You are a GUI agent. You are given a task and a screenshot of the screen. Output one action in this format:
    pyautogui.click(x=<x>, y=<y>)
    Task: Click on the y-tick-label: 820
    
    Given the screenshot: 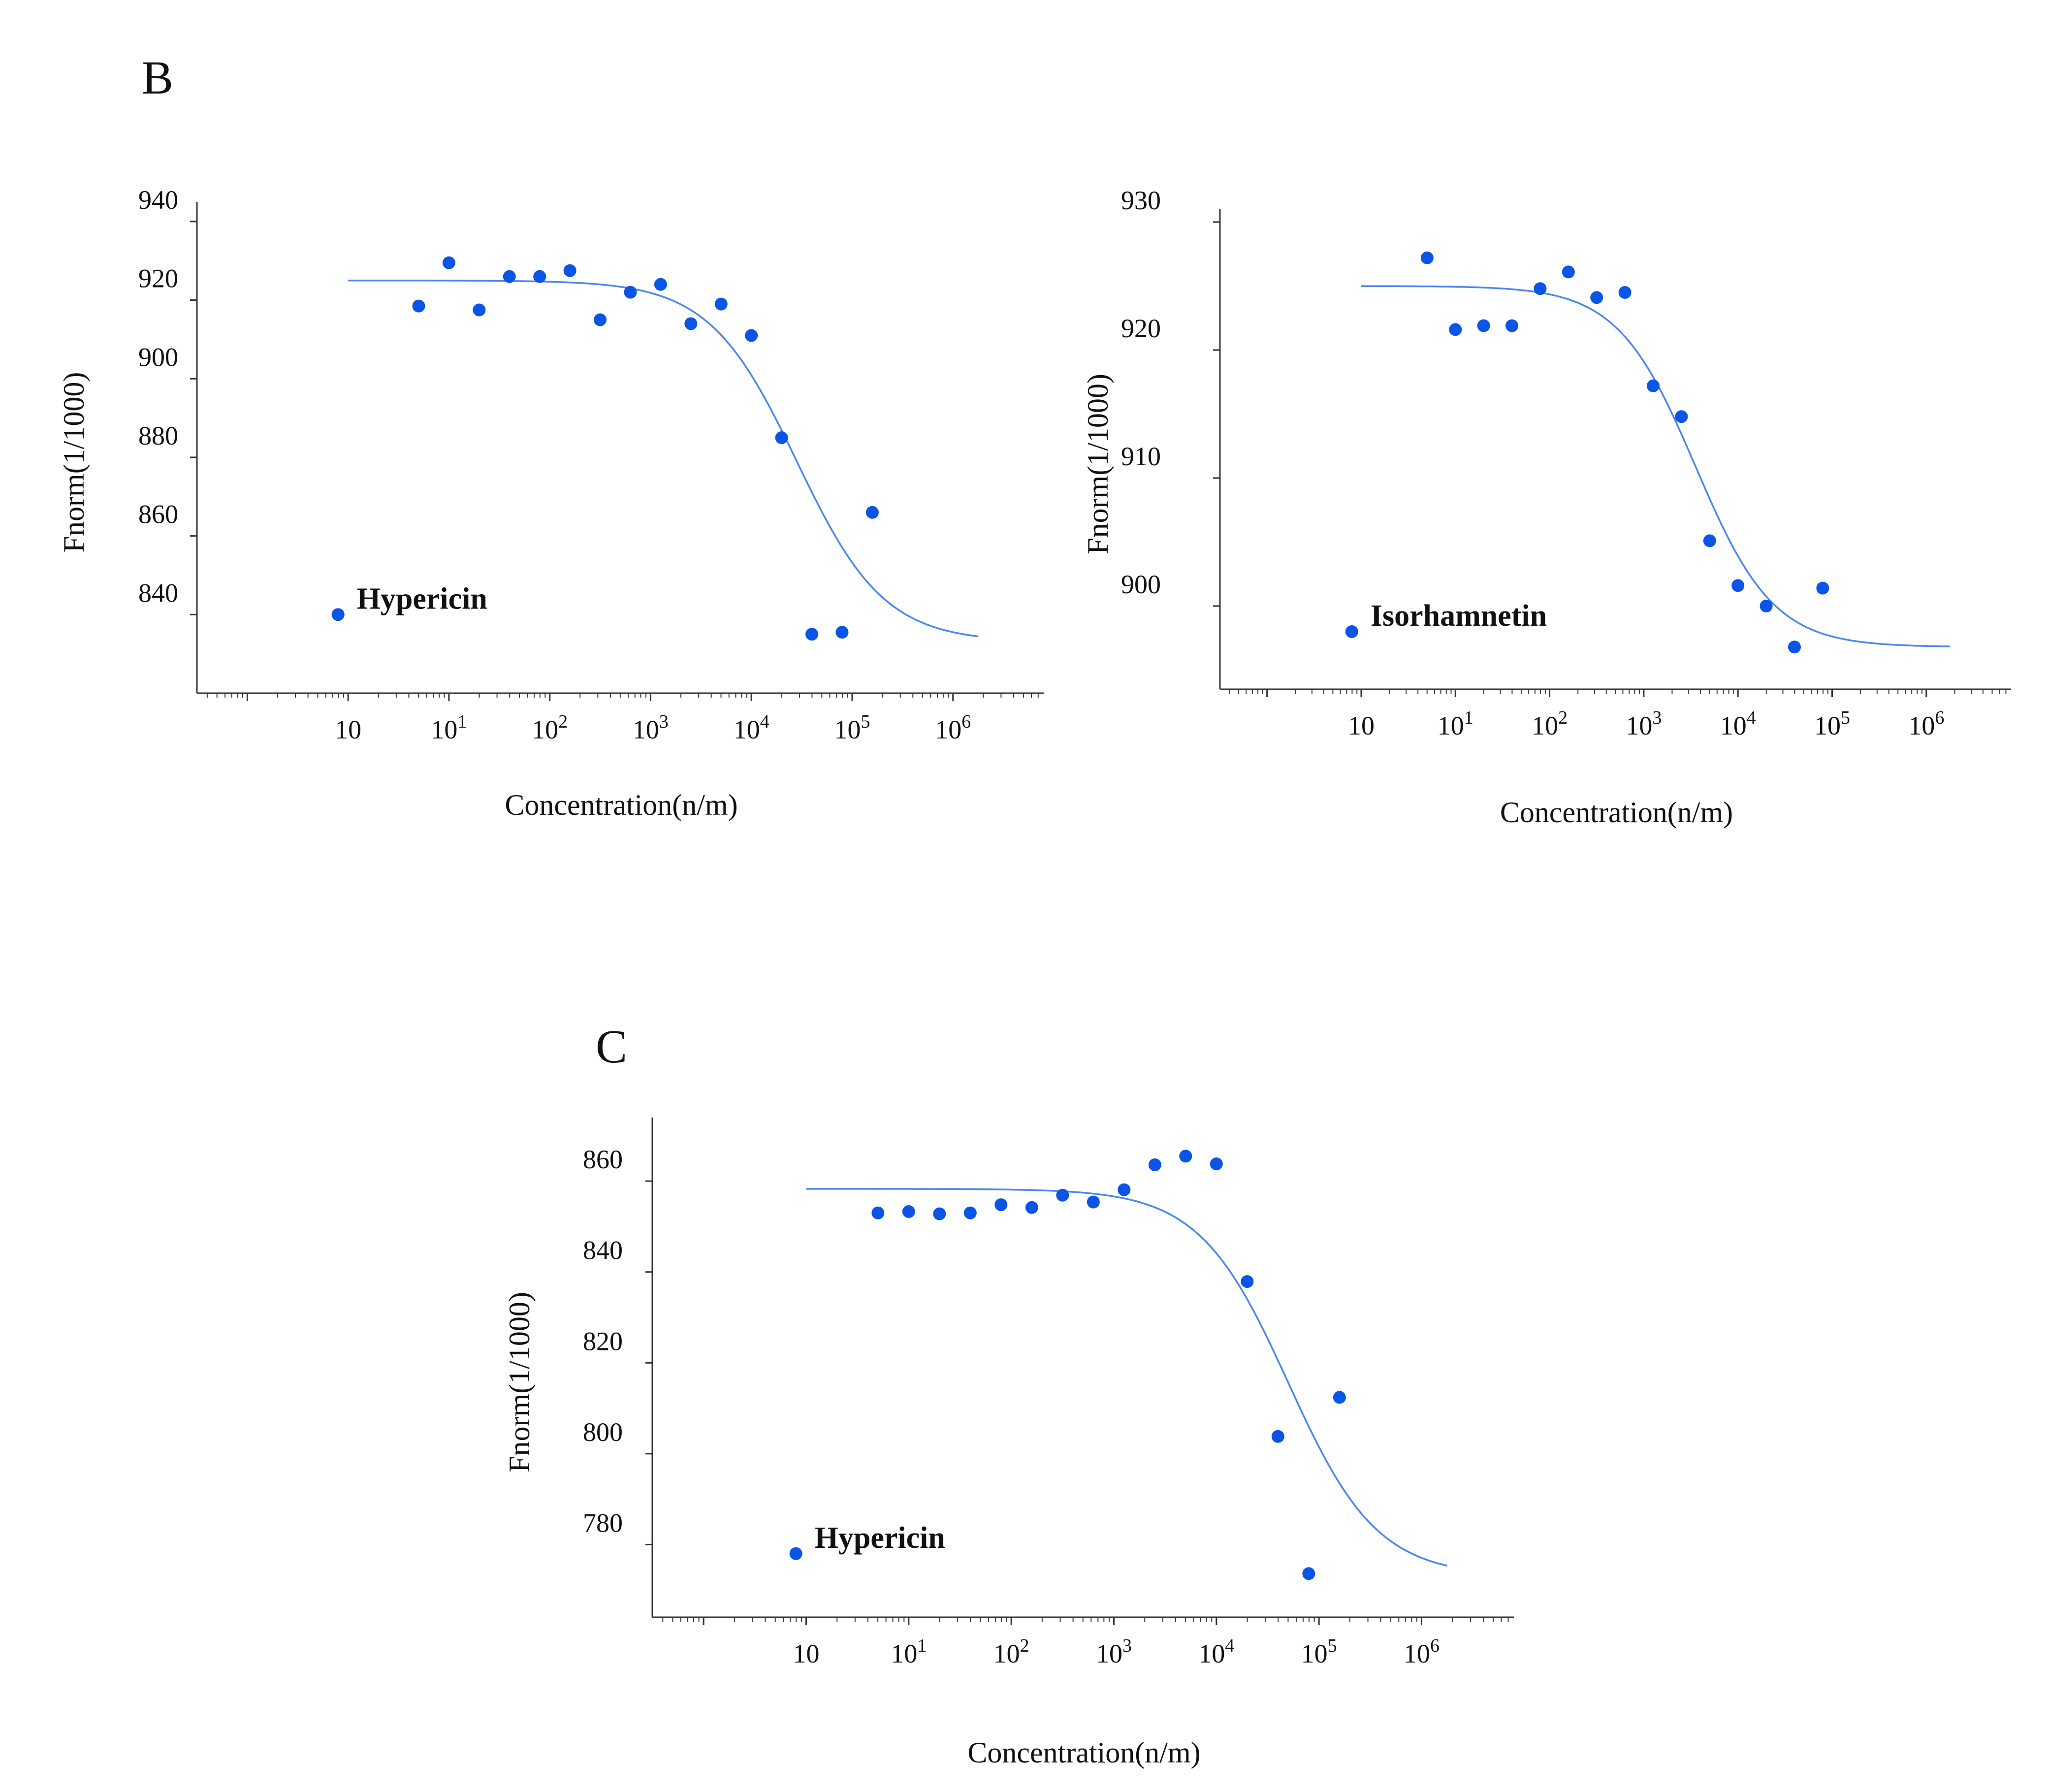 What is the action you would take?
    pyautogui.click(x=603, y=1341)
    